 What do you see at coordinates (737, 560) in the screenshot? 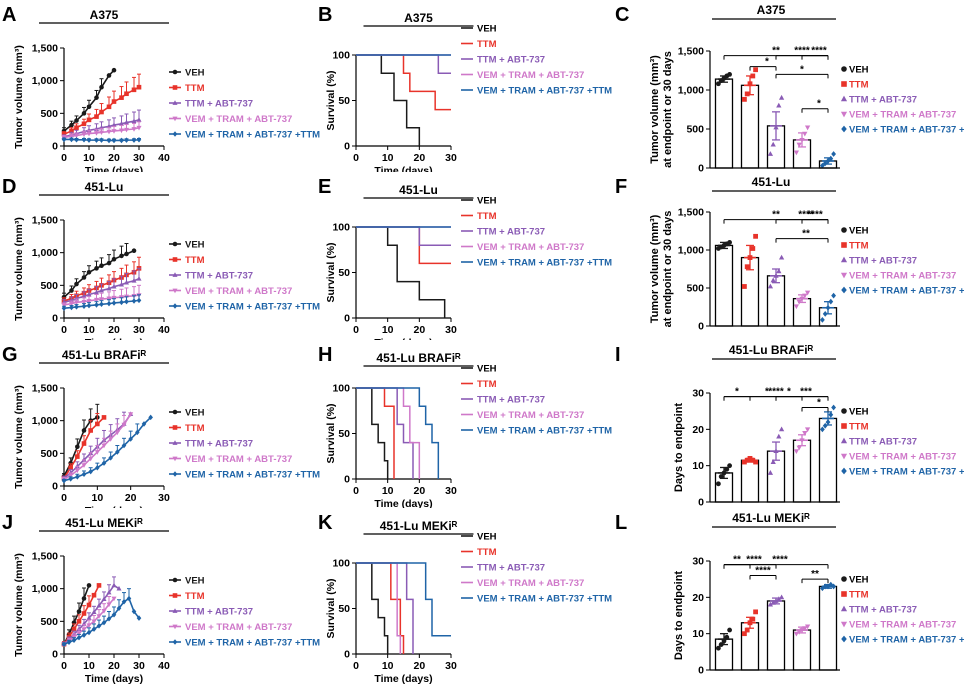
I see `sig-label: **` at bounding box center [737, 560].